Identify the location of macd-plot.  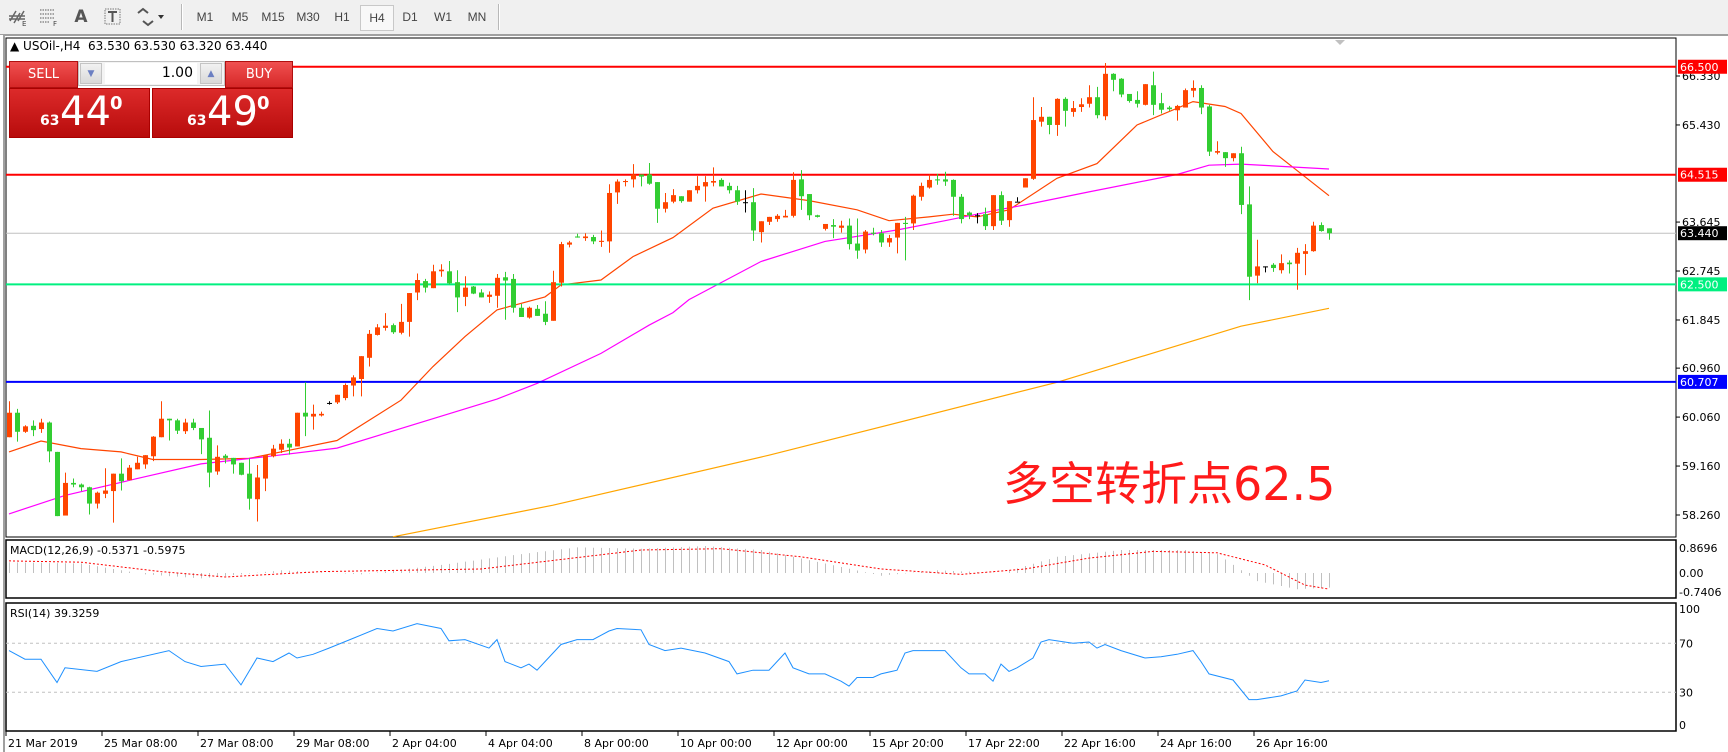
(669, 568).